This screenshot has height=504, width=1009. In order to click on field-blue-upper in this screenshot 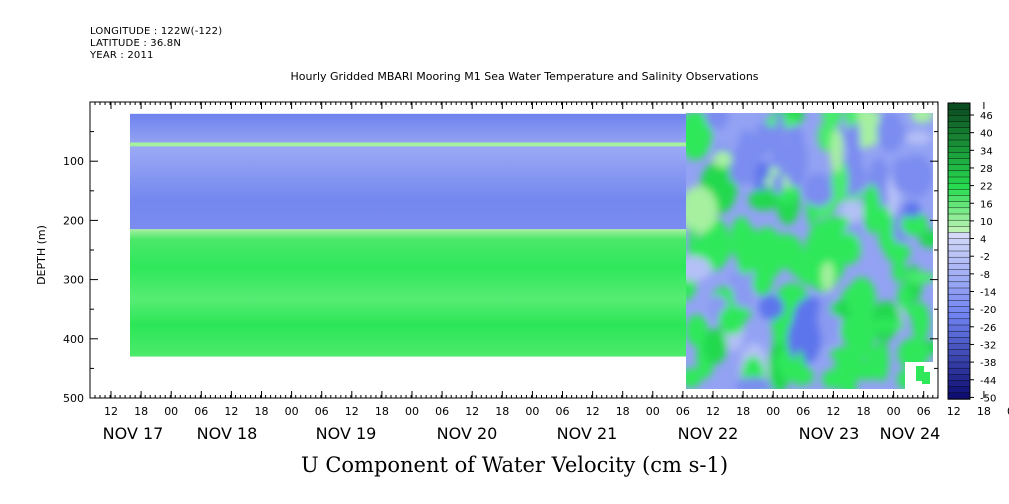, I will do `click(408, 171)`.